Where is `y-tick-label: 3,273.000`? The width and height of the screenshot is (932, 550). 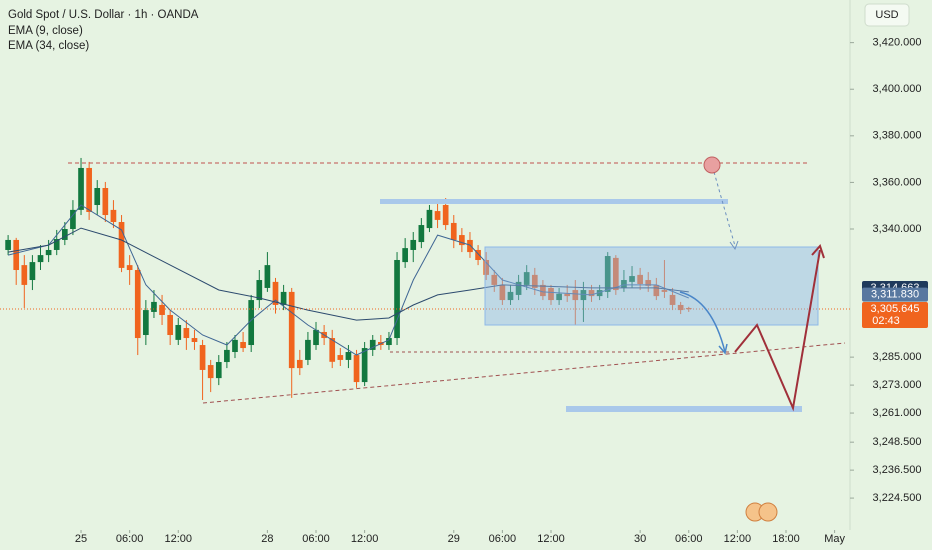
y-tick-label: 3,273.000 is located at coordinates (897, 385).